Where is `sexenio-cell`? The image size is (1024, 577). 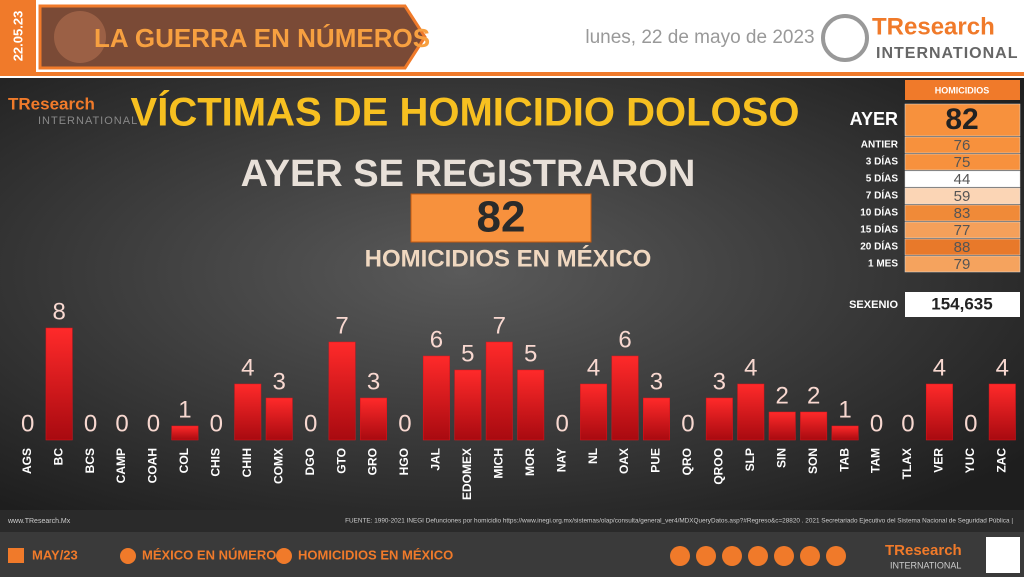
sexenio-cell is located at coordinates (962, 304).